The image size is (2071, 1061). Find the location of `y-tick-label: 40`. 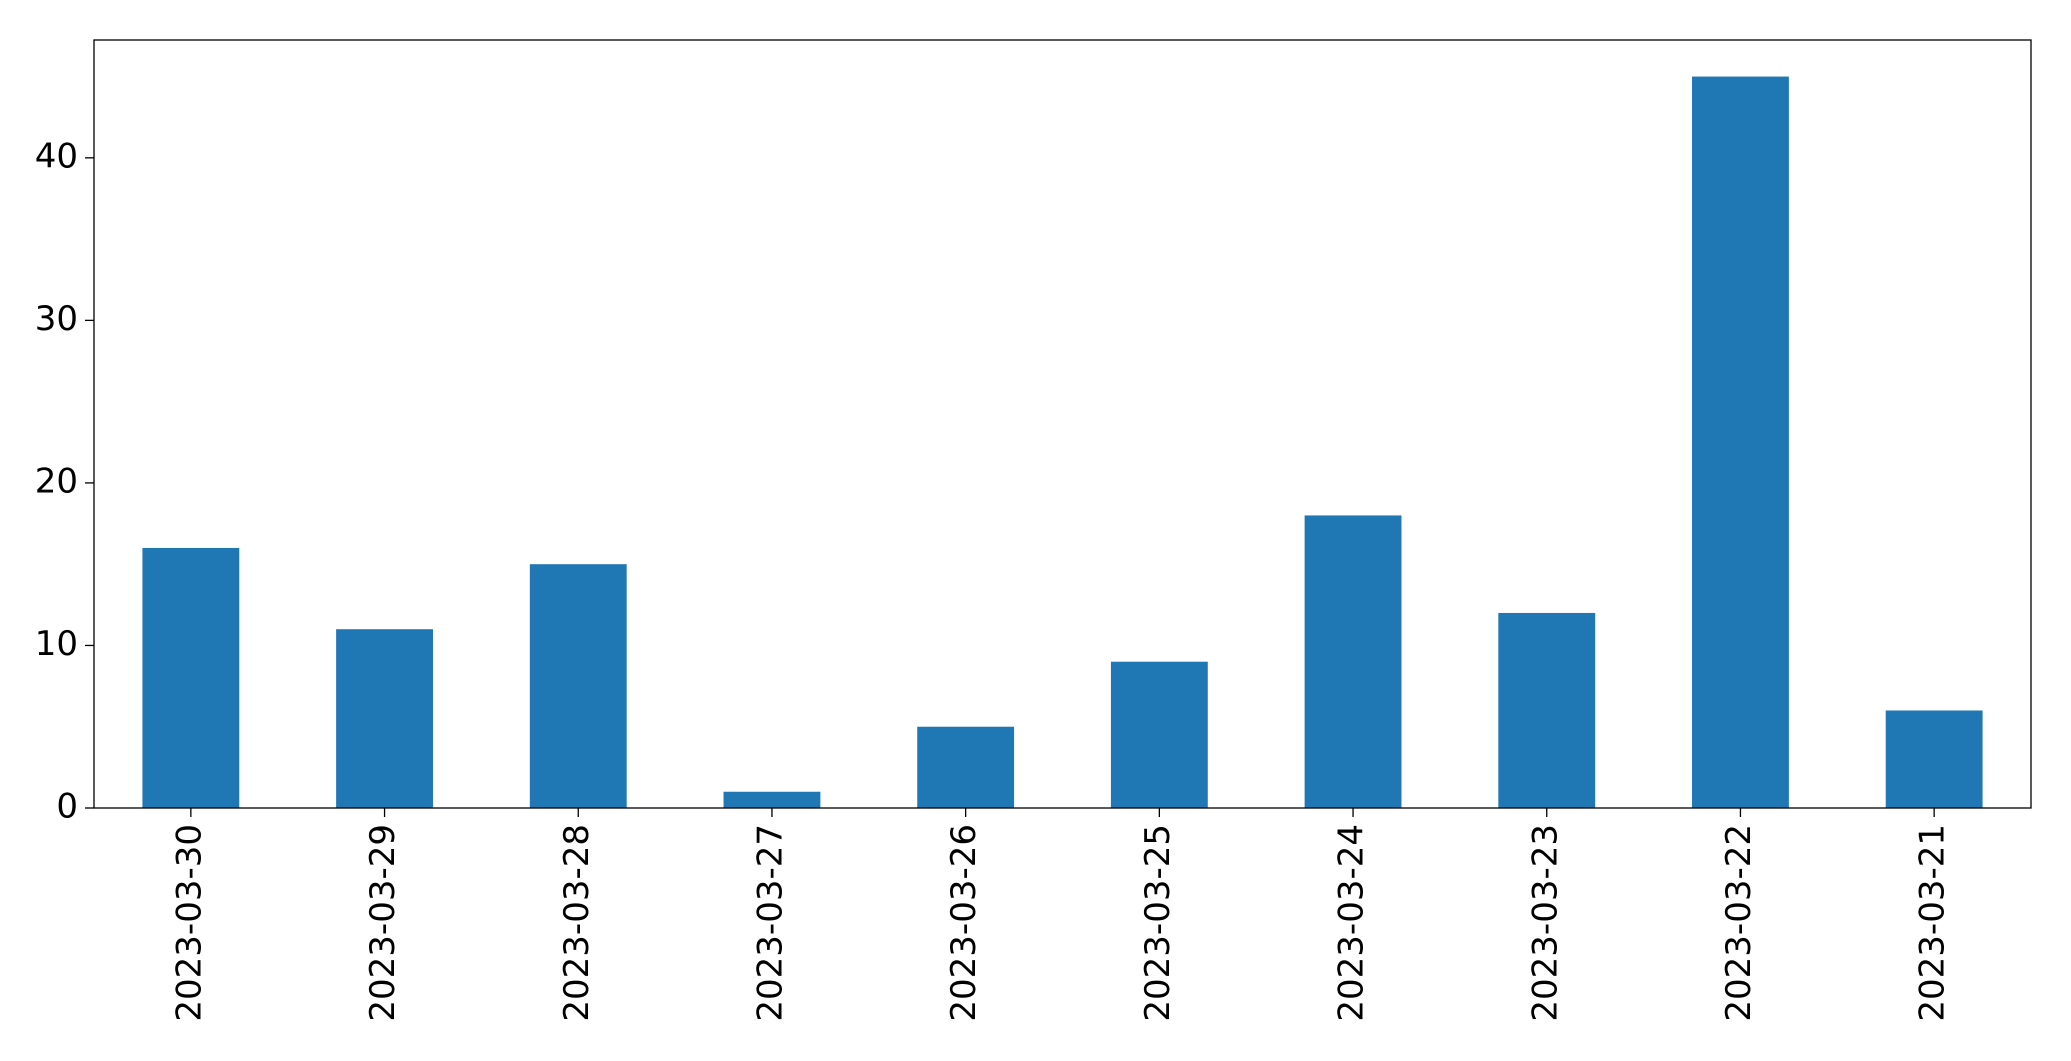

y-tick-label: 40 is located at coordinates (56, 156).